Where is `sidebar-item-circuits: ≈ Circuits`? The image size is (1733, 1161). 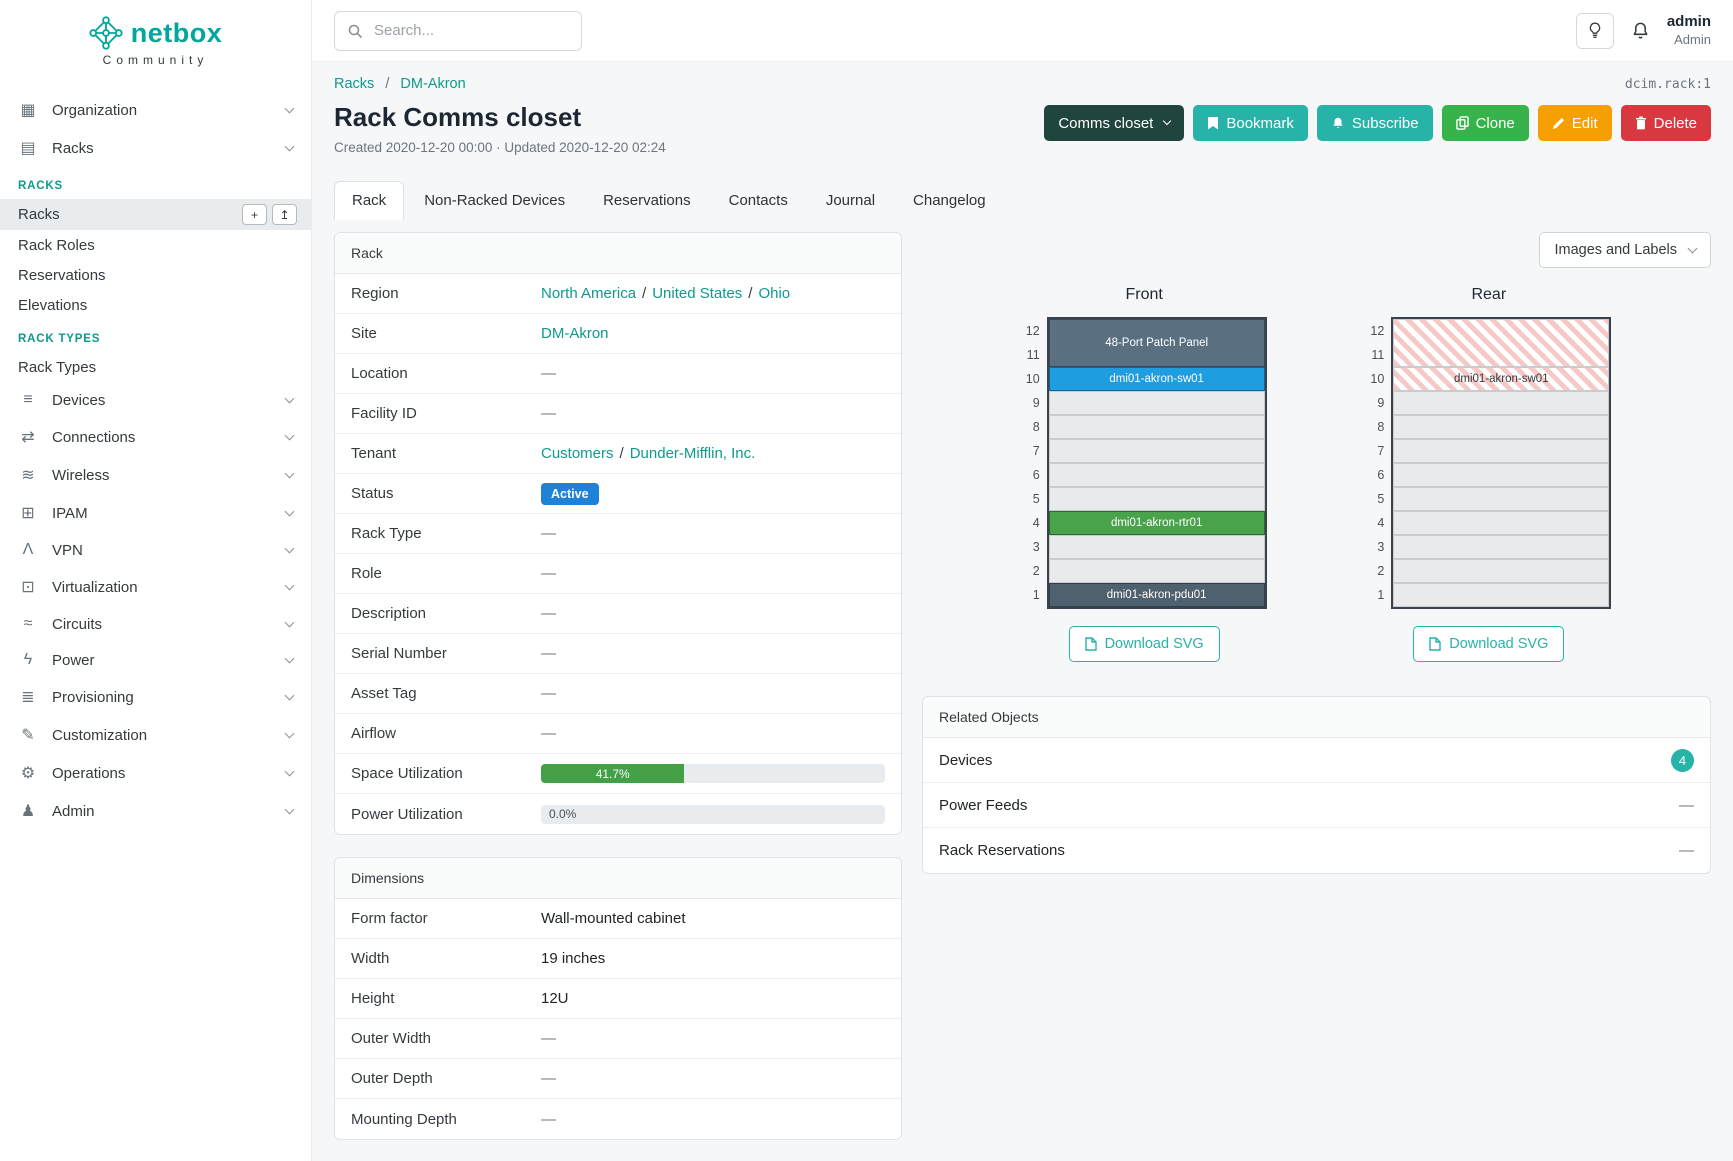 sidebar-item-circuits: ≈ Circuits is located at coordinates (155, 624).